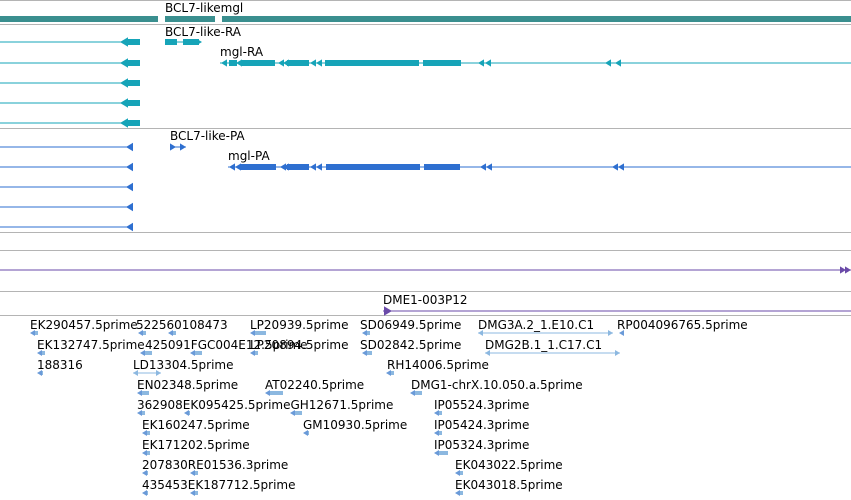 Image resolution: width=851 pixels, height=500 pixels. Describe the element at coordinates (411, 345) in the screenshot. I see `est-label: SD02842.5prime` at that location.